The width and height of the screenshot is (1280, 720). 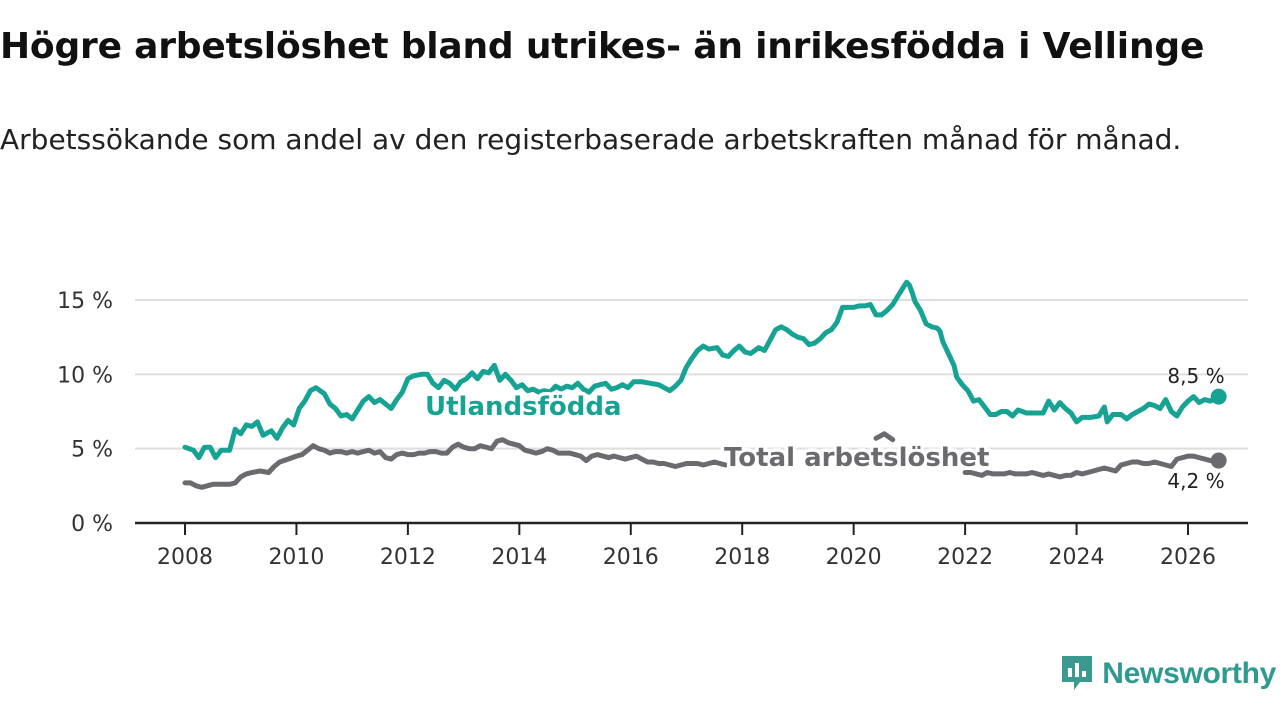 I want to click on series-label-utlandsfodda: Utlandsfödda, so click(x=523, y=407).